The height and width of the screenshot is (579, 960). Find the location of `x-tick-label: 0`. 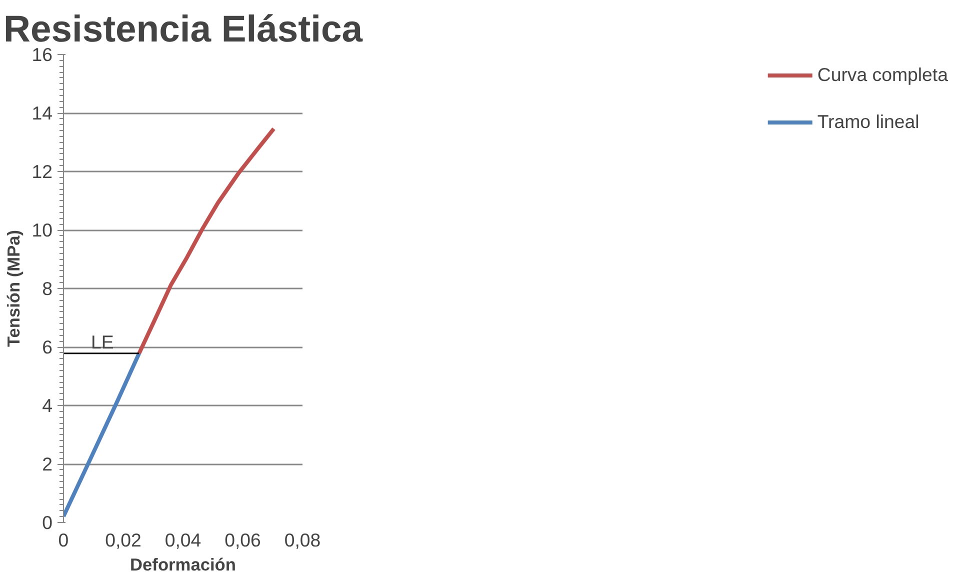

x-tick-label: 0 is located at coordinates (63, 540).